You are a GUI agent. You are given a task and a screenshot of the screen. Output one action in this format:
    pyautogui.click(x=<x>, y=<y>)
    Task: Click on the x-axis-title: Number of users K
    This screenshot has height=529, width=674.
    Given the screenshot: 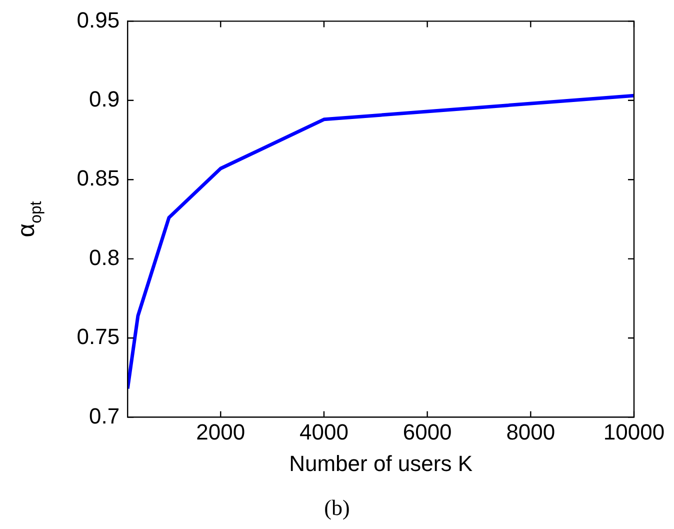 What is the action you would take?
    pyautogui.click(x=381, y=463)
    